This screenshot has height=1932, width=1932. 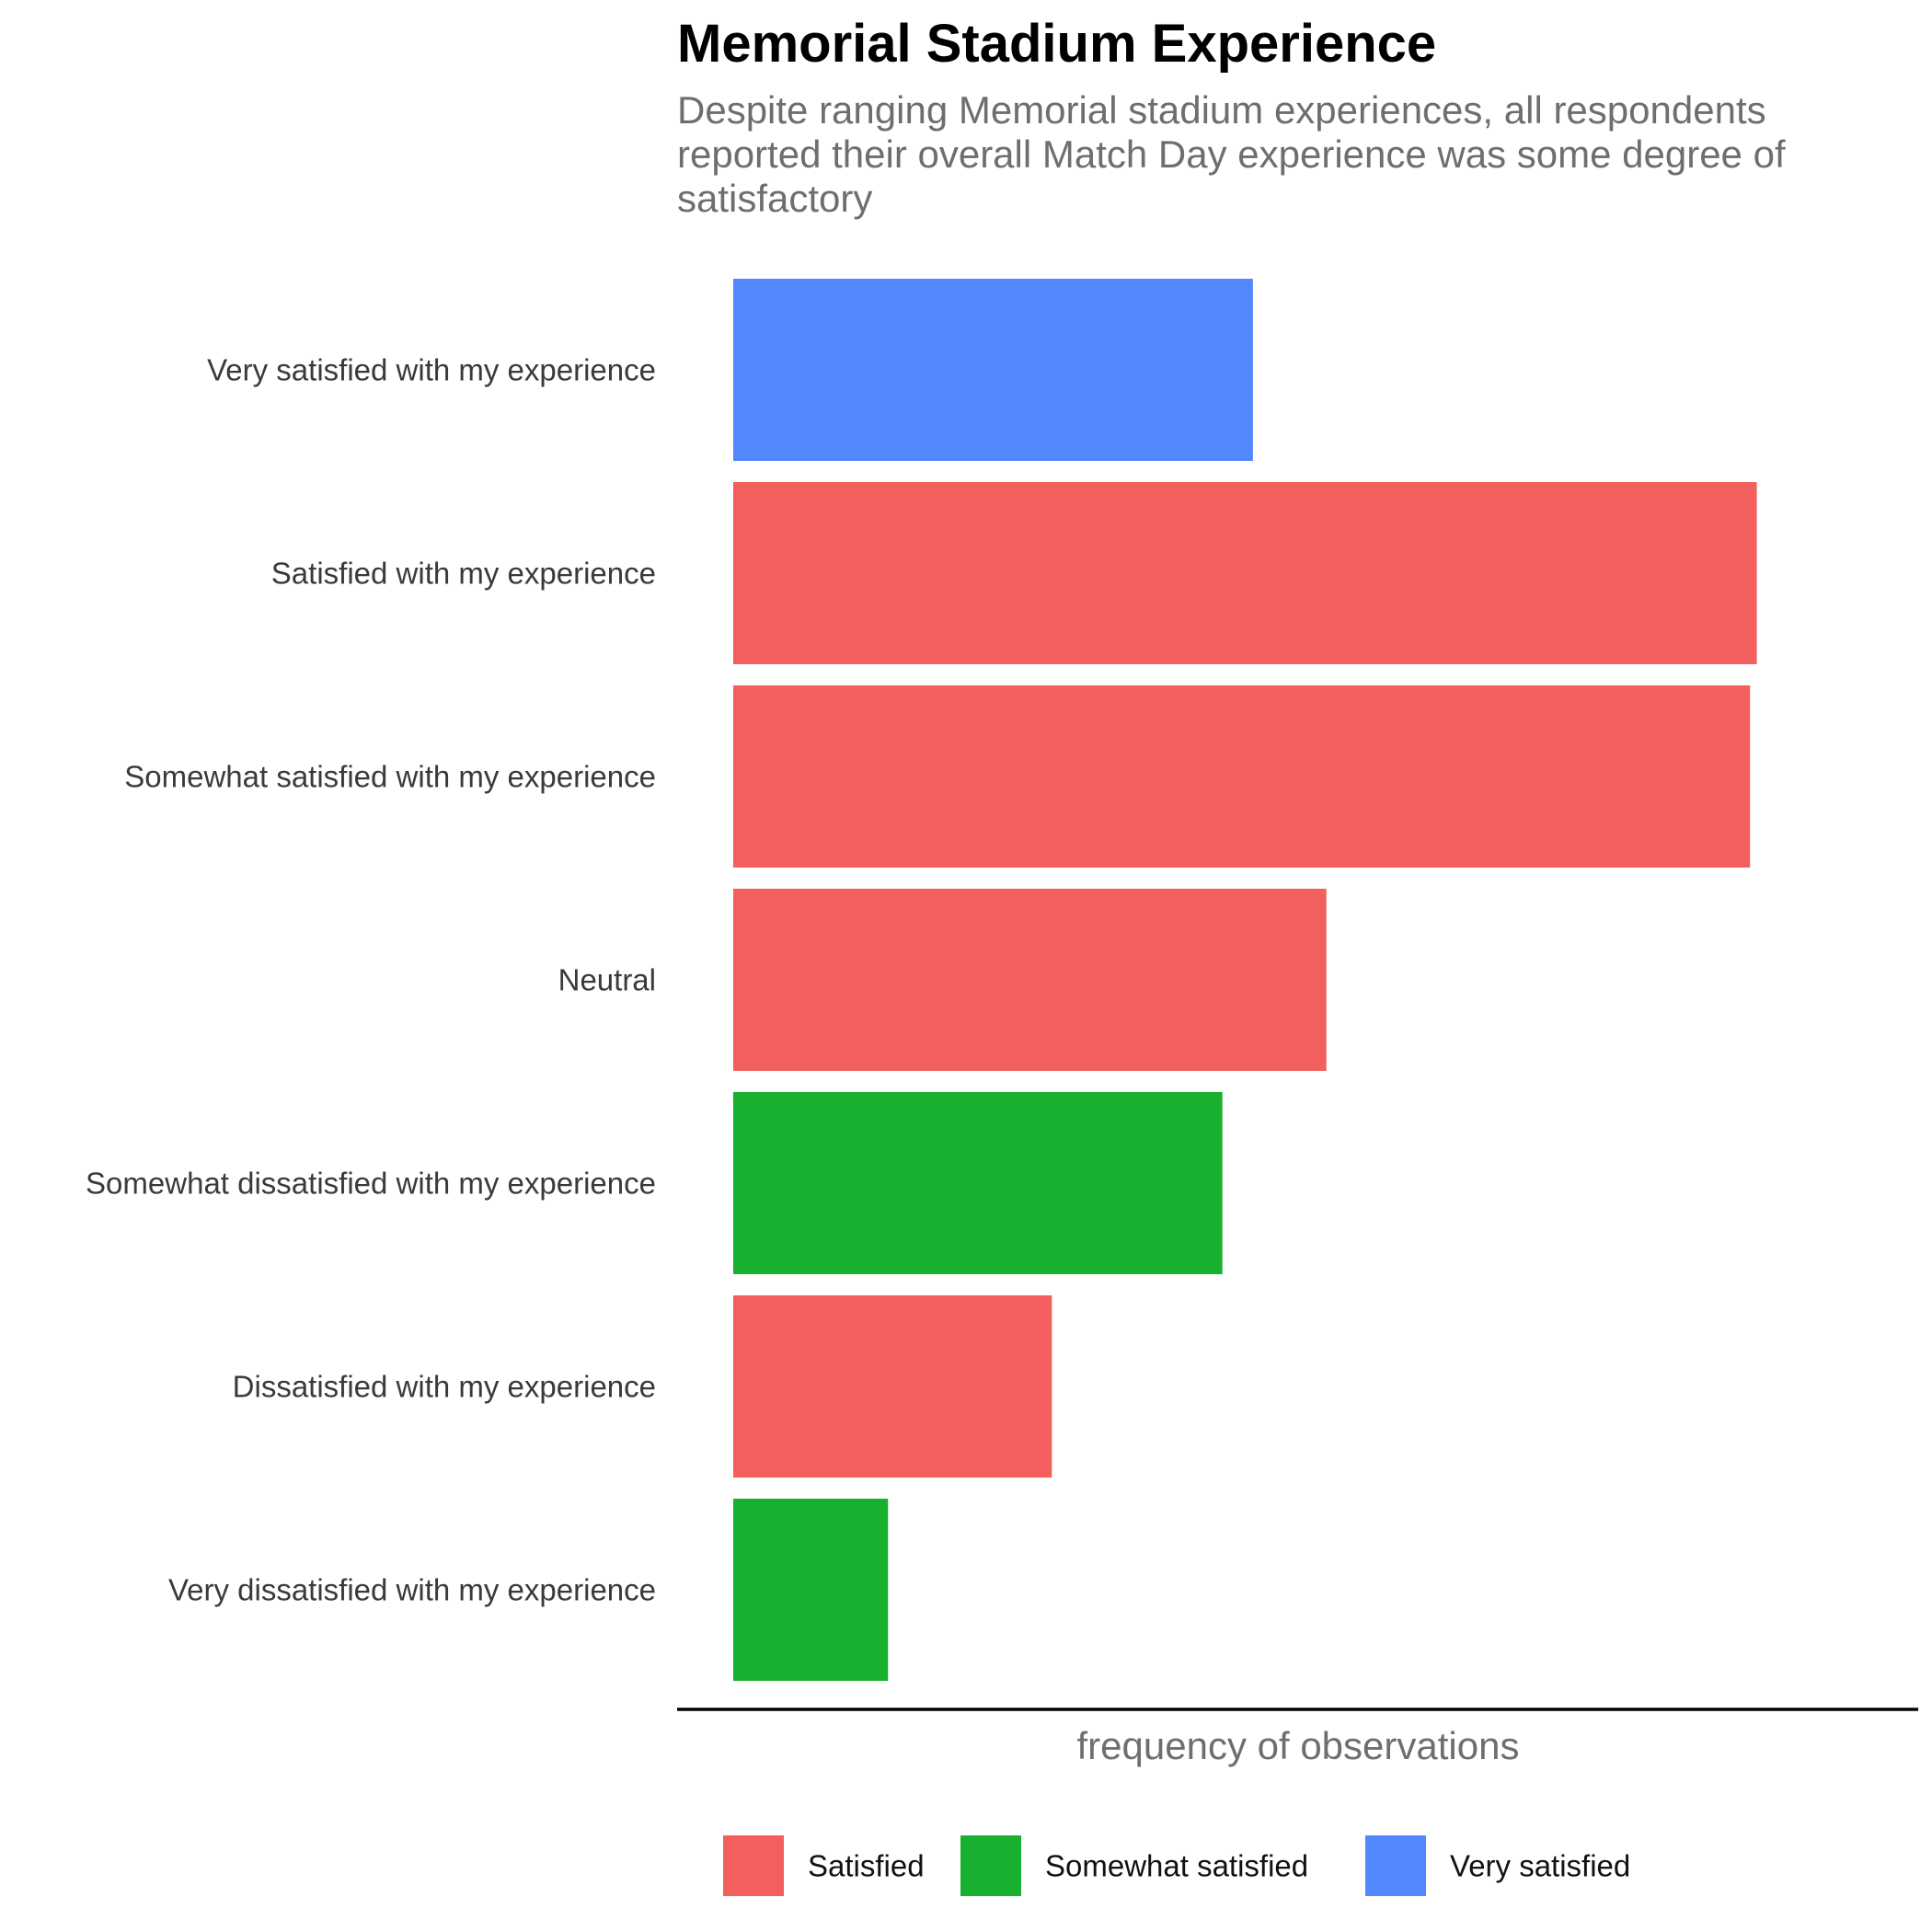 I want to click on legend-item: Very satisfied, so click(x=1497, y=1865).